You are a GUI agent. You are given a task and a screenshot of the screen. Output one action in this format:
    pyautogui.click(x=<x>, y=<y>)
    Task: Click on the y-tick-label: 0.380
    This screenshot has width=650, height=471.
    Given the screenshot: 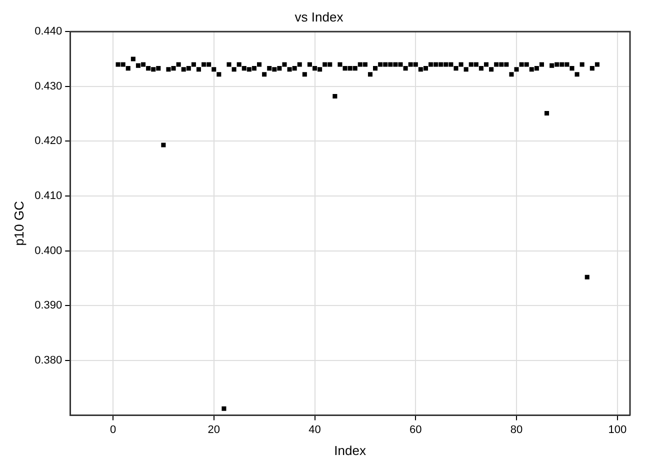 What is the action you would take?
    pyautogui.click(x=48, y=360)
    